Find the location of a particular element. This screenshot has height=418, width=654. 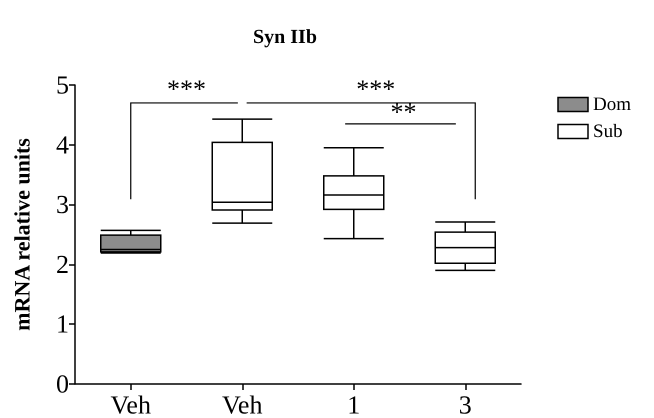

y-tick-label: 1 is located at coordinates (62, 324).